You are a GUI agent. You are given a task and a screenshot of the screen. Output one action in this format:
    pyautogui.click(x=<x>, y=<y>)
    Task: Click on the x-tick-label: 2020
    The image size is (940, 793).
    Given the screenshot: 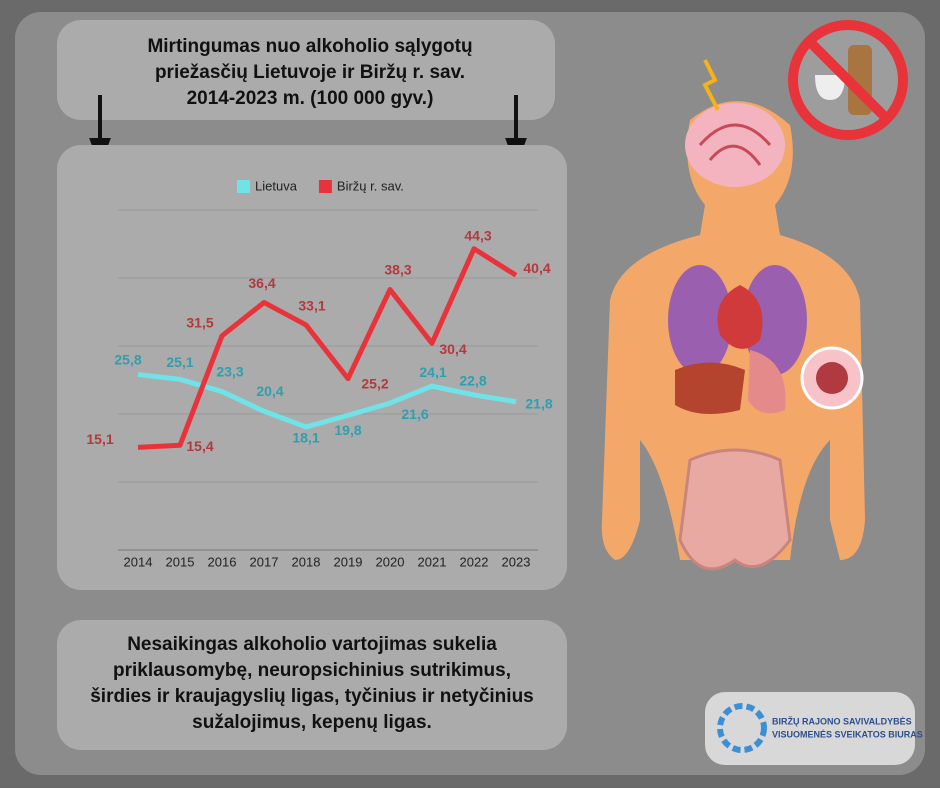 What is the action you would take?
    pyautogui.click(x=390, y=561)
    